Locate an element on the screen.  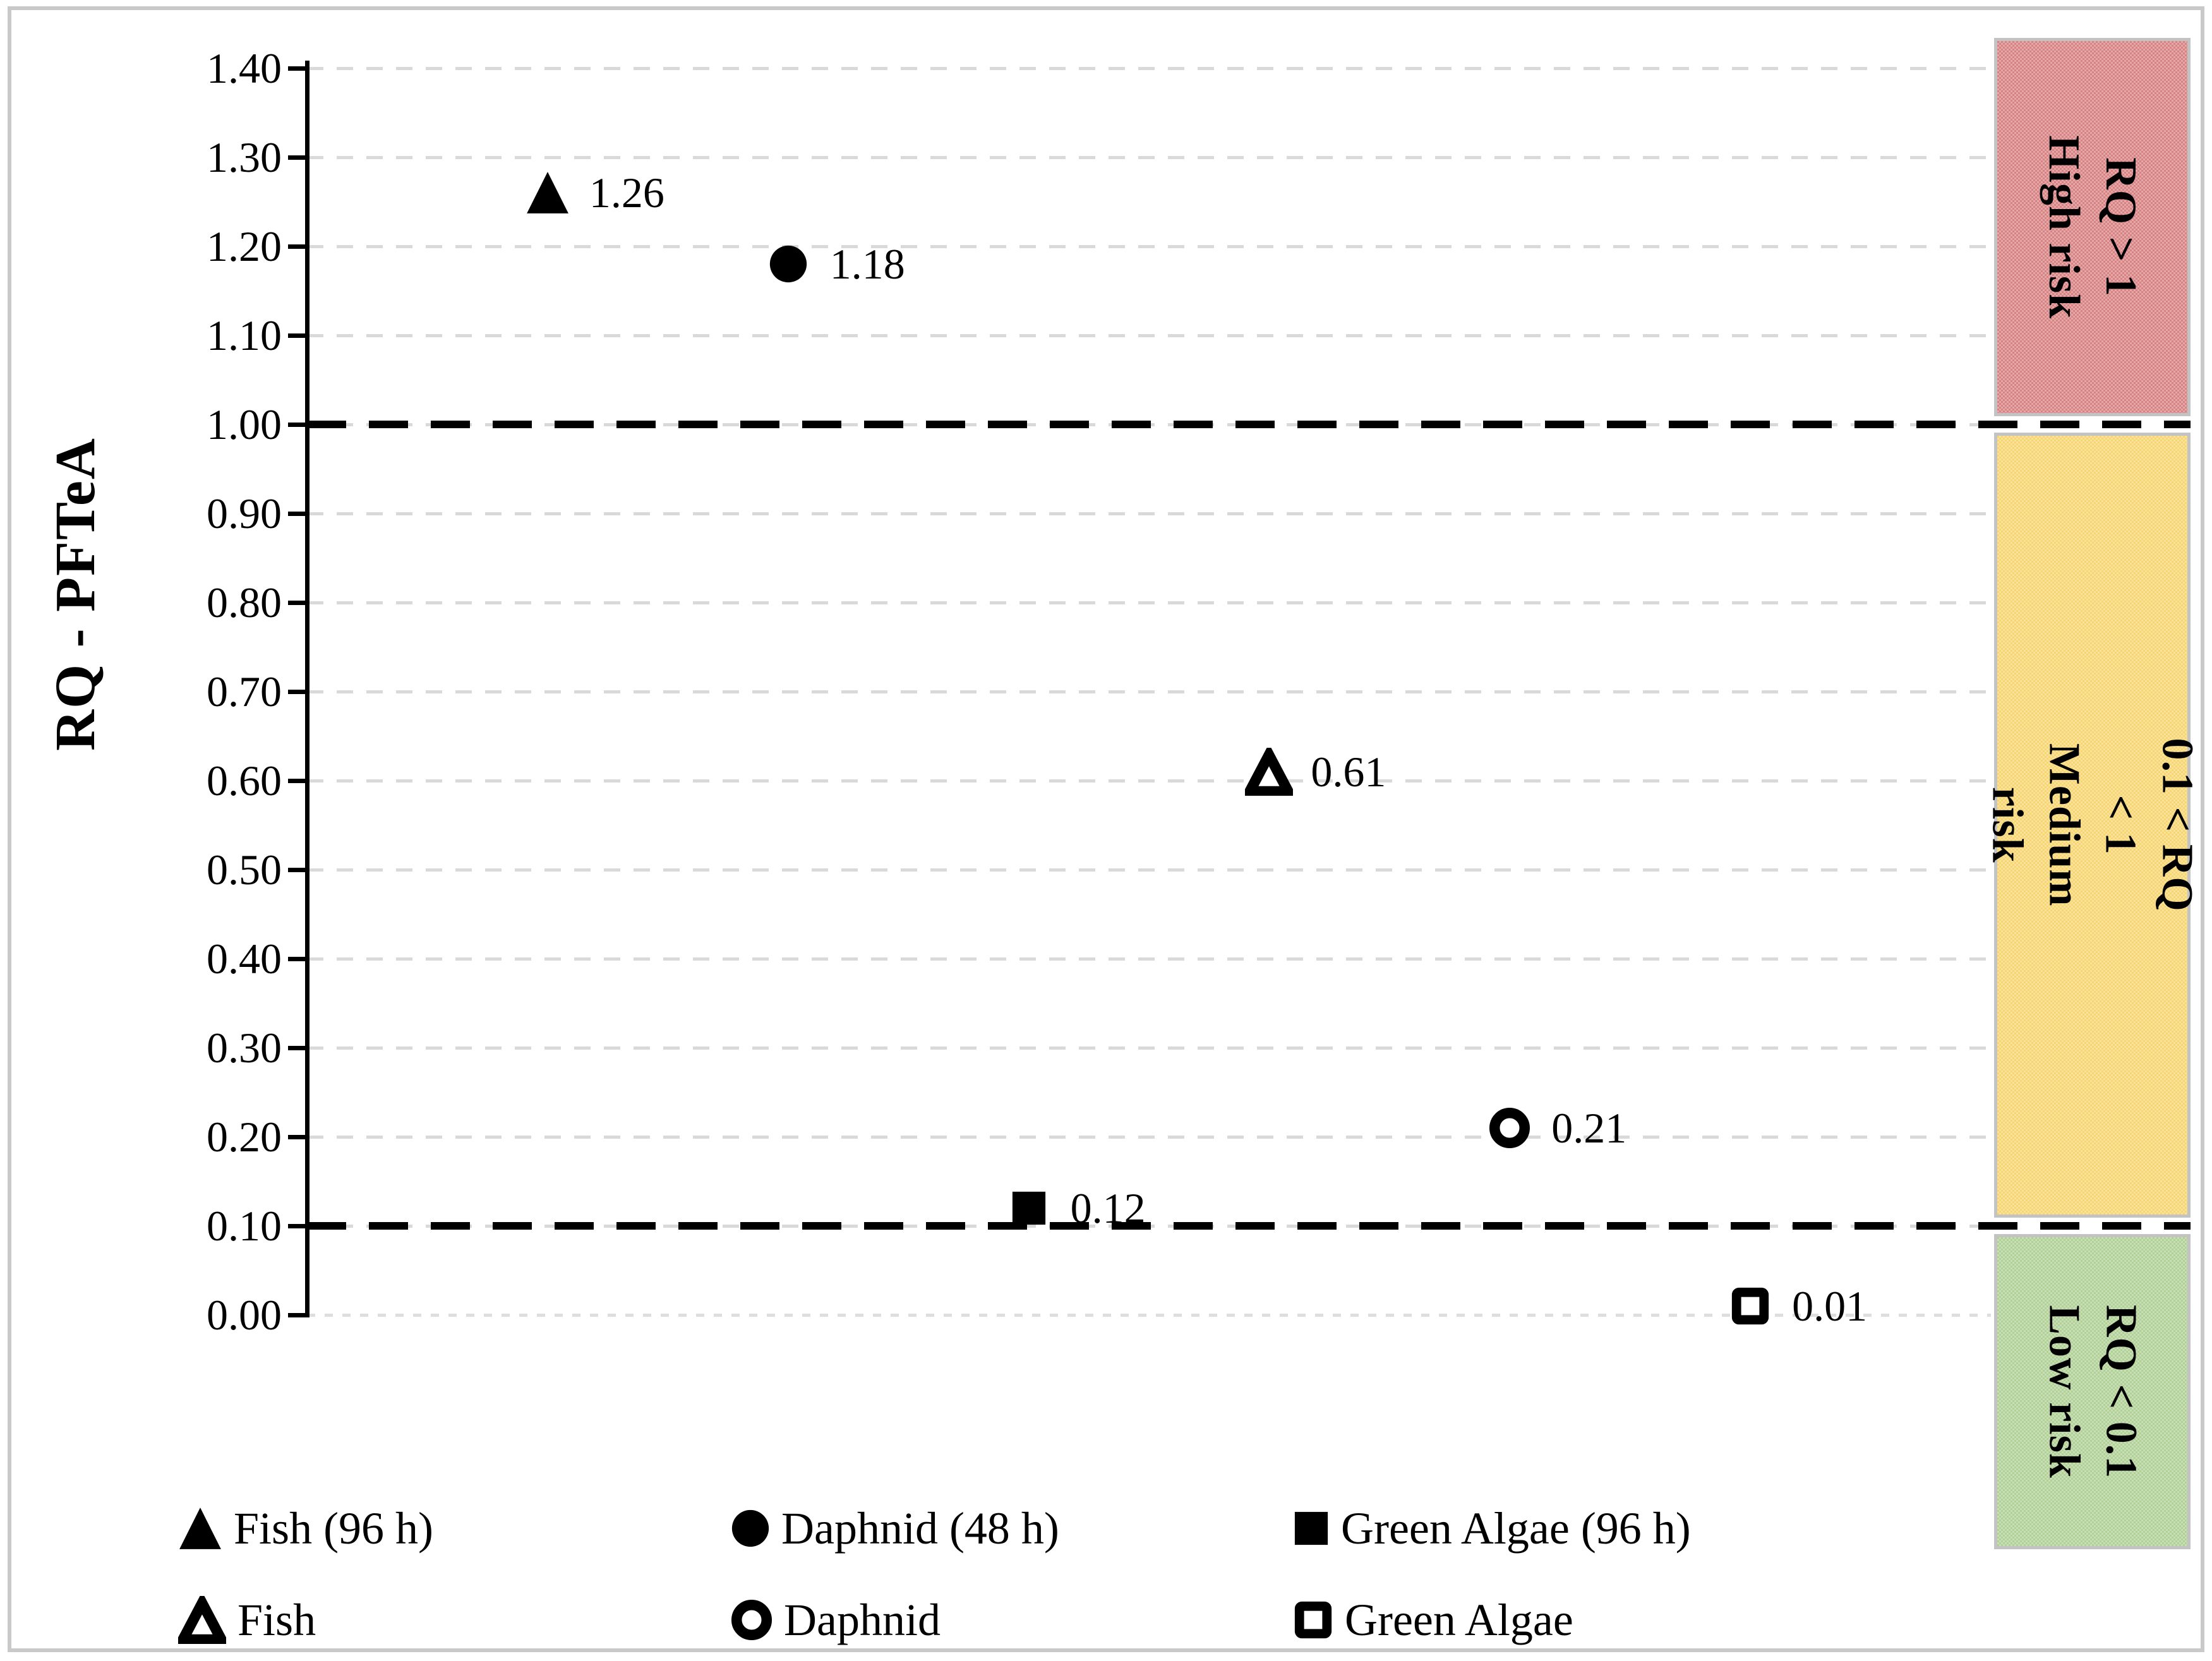
y-axis-tick-0.00 is located at coordinates (297, 1315).